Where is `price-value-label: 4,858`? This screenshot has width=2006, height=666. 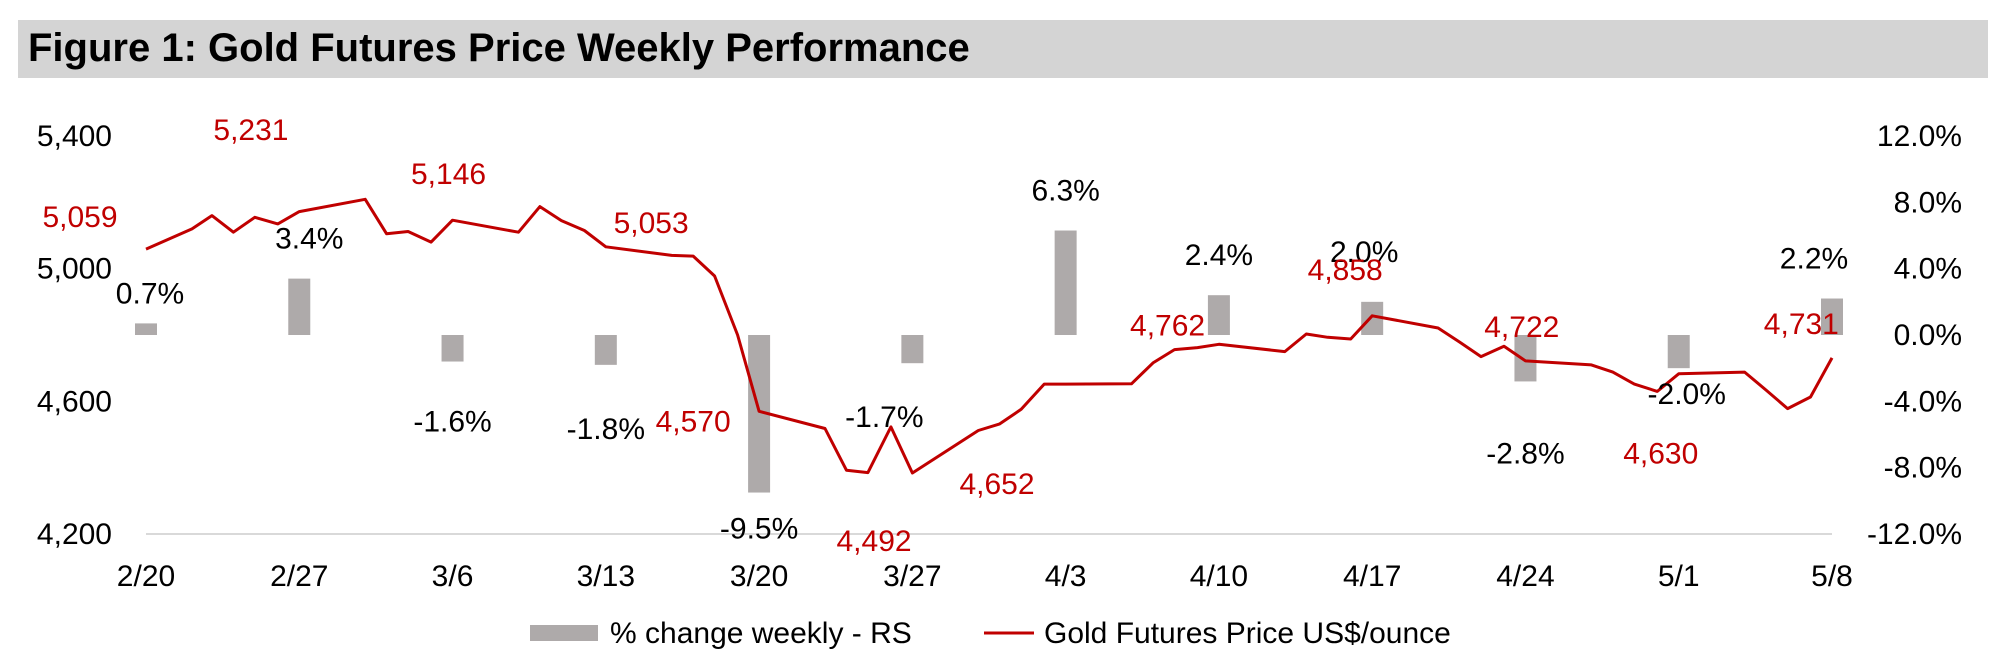
price-value-label: 4,858 is located at coordinates (1345, 270).